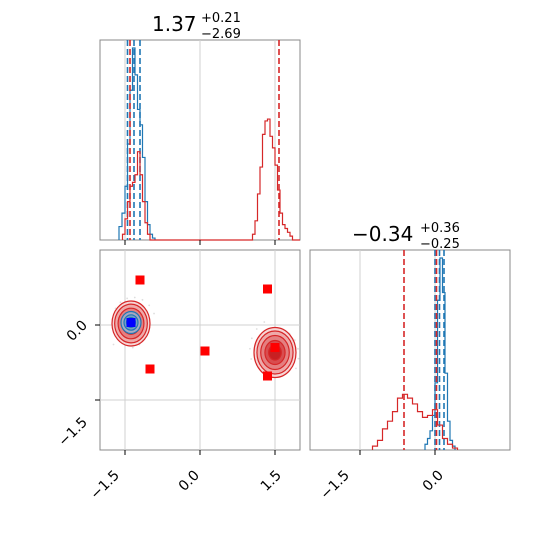  I want to click on scatter-xy-plot, so click(197, 352).